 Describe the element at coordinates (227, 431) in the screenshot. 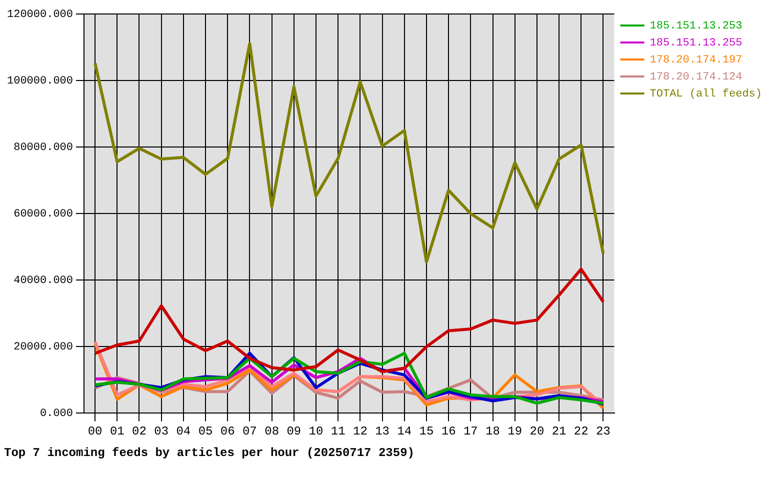

I see `x-tick-label: 06` at that location.